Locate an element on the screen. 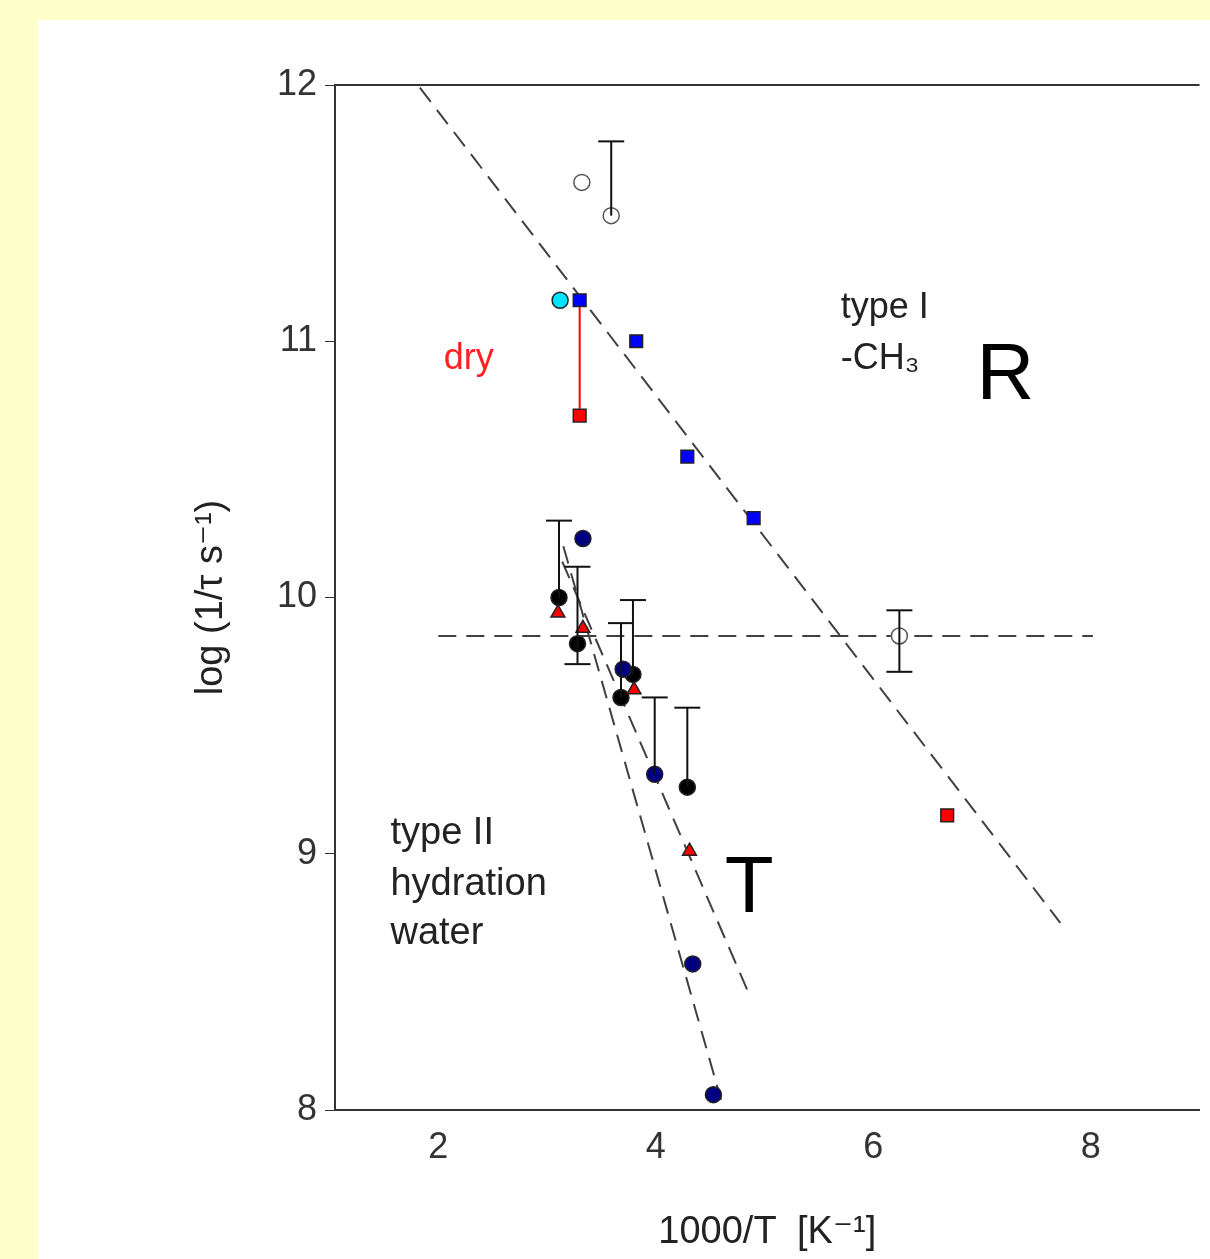 The image size is (1210, 1259). x-tick-label: 4 is located at coordinates (655, 1145).